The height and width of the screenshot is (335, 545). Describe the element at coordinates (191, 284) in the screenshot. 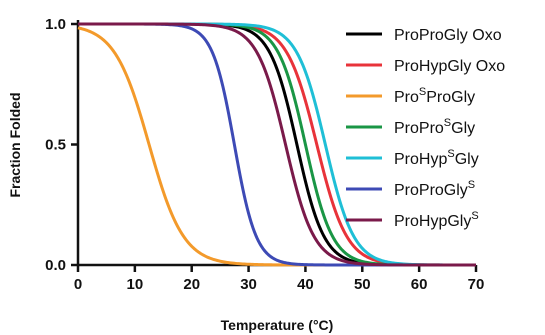

I see `x-tick-label: 20` at that location.